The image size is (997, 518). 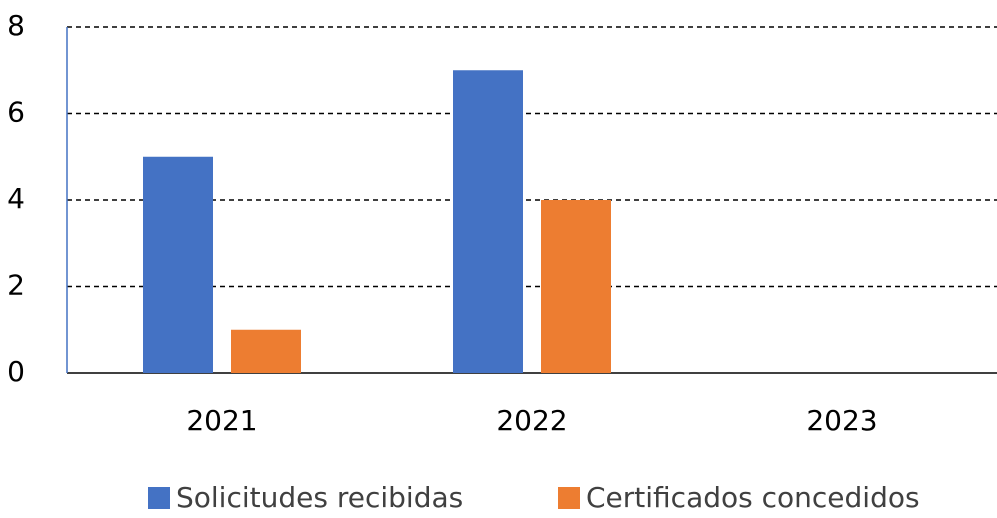 I want to click on x-tick-label: 2023, so click(x=841, y=420).